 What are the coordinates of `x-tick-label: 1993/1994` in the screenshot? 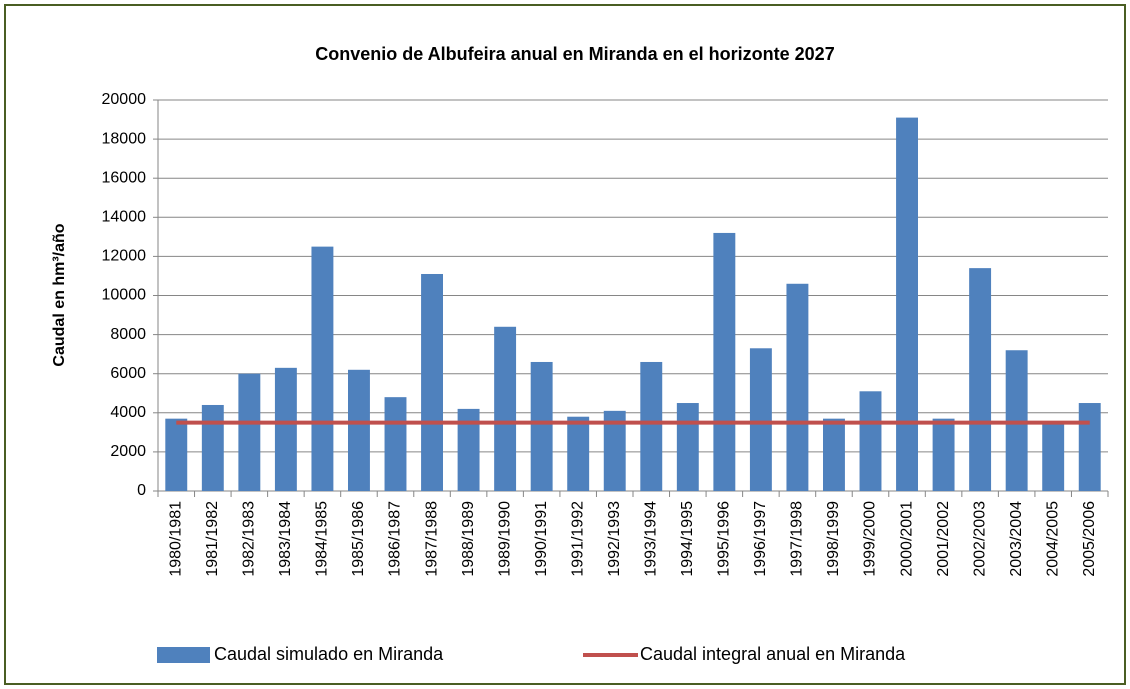 It's located at (650, 539).